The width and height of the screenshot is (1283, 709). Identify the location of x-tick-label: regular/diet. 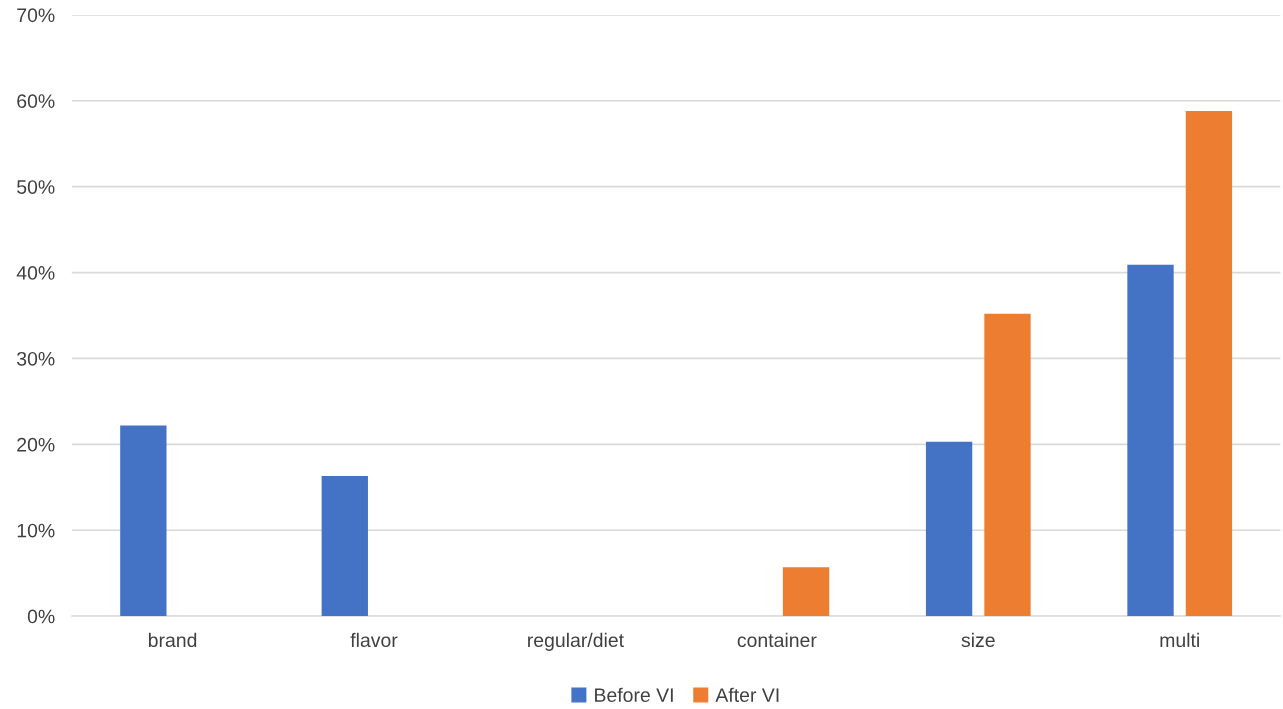
(576, 641).